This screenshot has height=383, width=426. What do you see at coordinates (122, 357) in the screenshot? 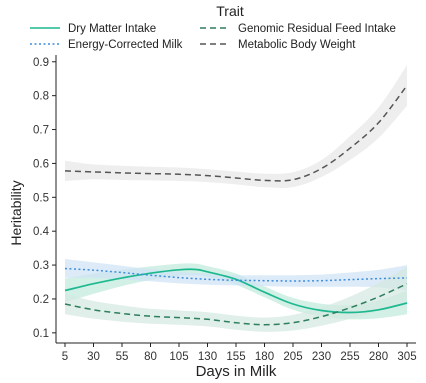
I see `x-tick-label: 55` at bounding box center [122, 357].